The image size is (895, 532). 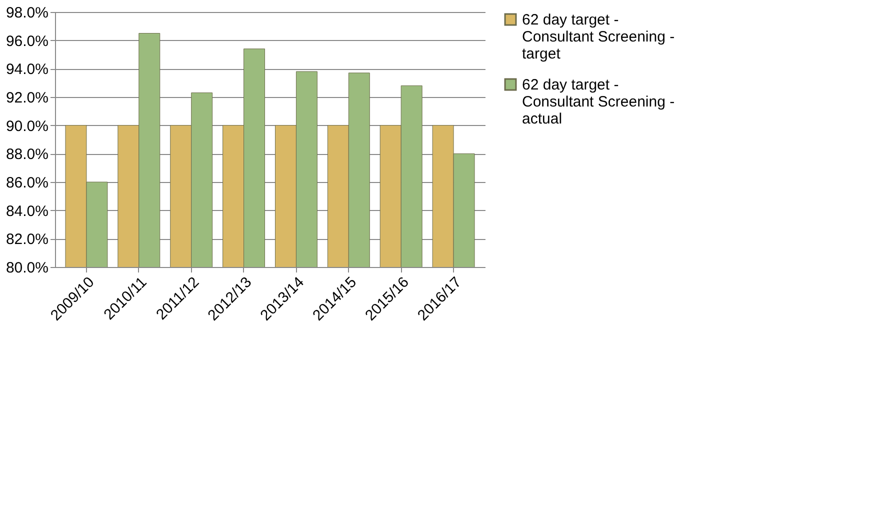 I want to click on y-tick-label: 82.0%, so click(x=27, y=239).